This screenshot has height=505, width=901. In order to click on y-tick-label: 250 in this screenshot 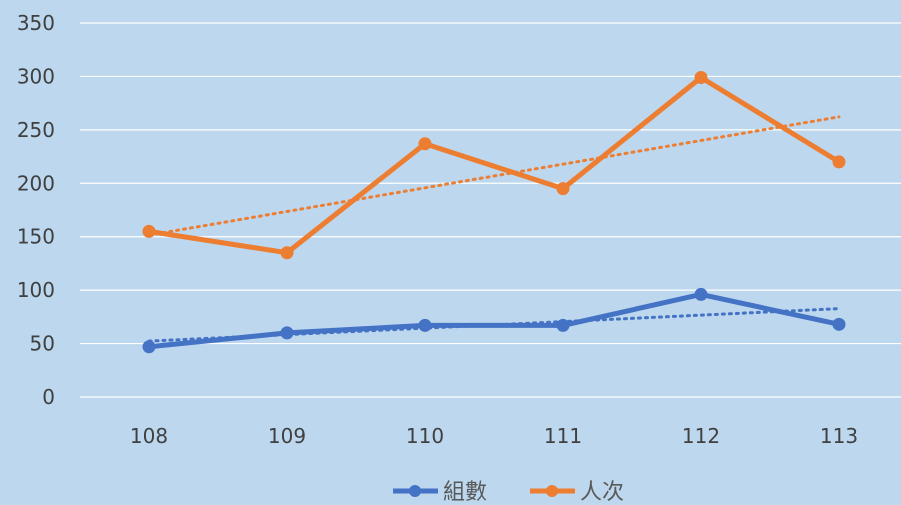, I will do `click(36, 130)`.